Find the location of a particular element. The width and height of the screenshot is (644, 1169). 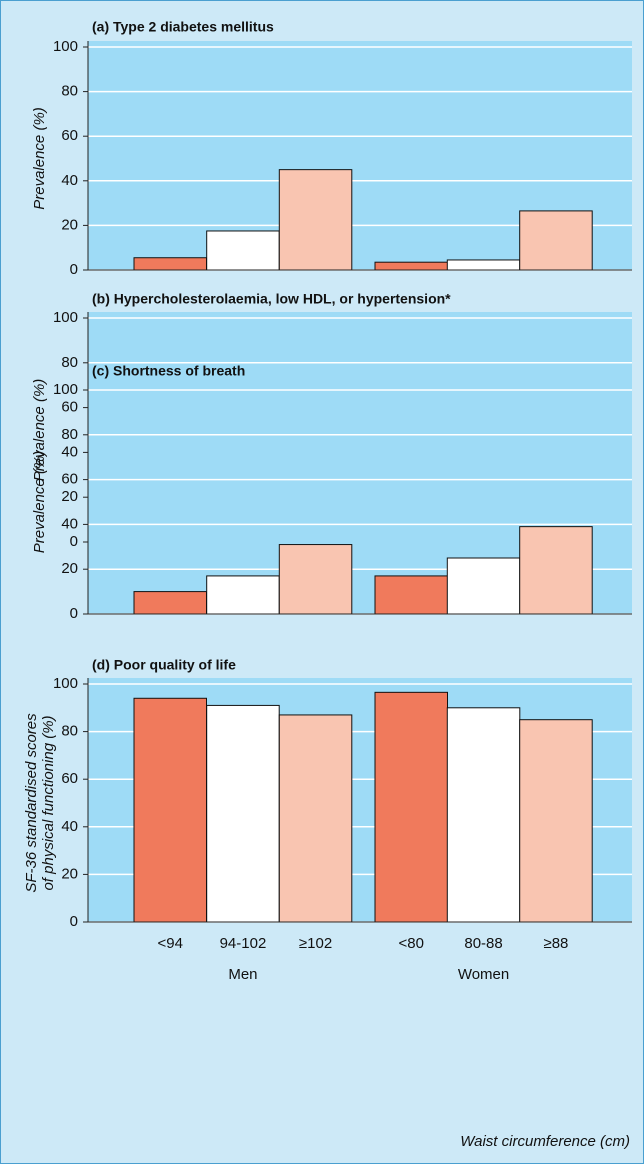

panel-title: (d) Poor quality of life is located at coordinates (164, 665).